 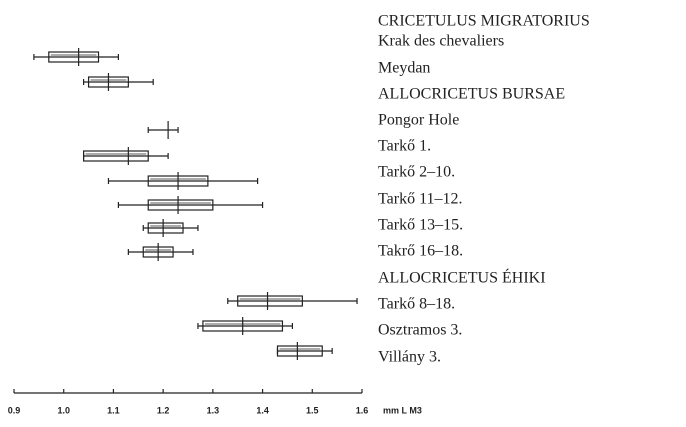 I want to click on row-label: Tarkő 2–10., so click(x=416, y=172).